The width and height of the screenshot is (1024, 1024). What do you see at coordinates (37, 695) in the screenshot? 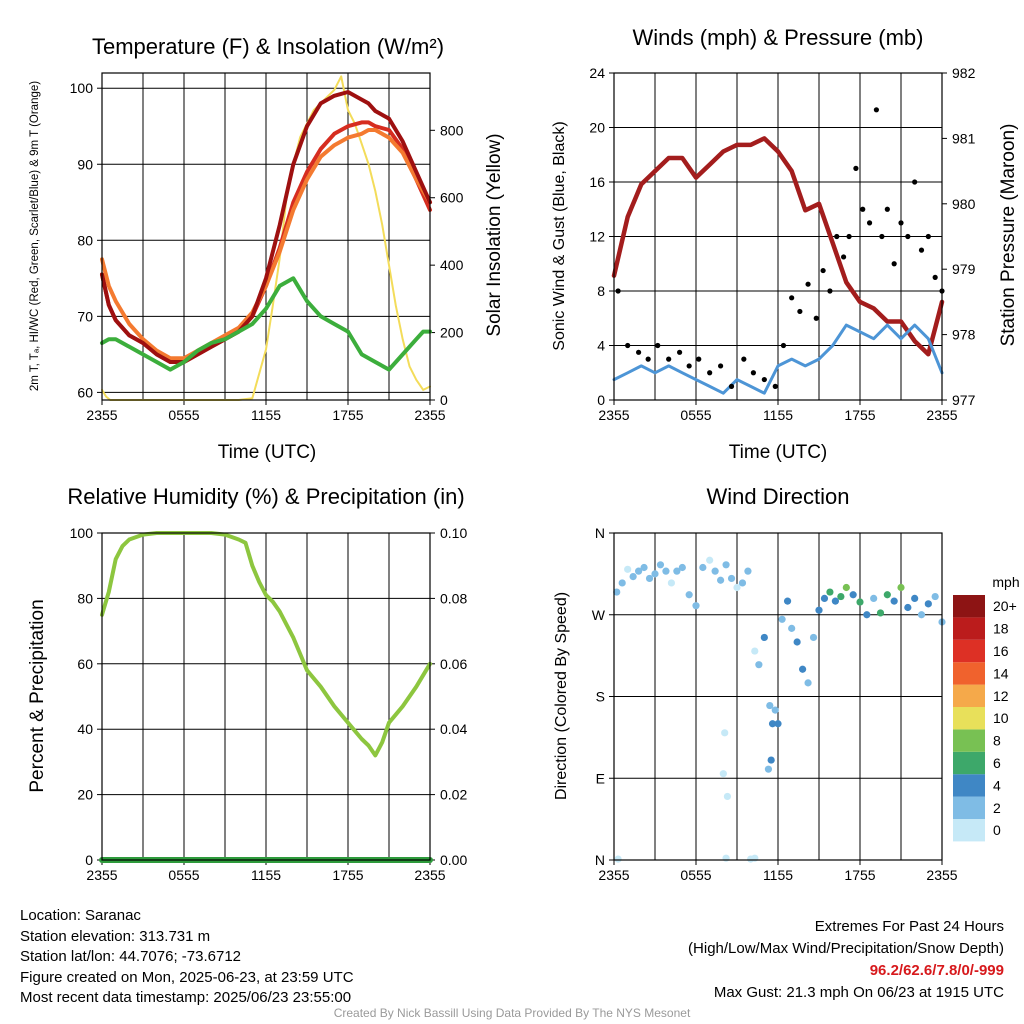
I see `humidity-ylabel-left: Percent & Precipitation` at bounding box center [37, 695].